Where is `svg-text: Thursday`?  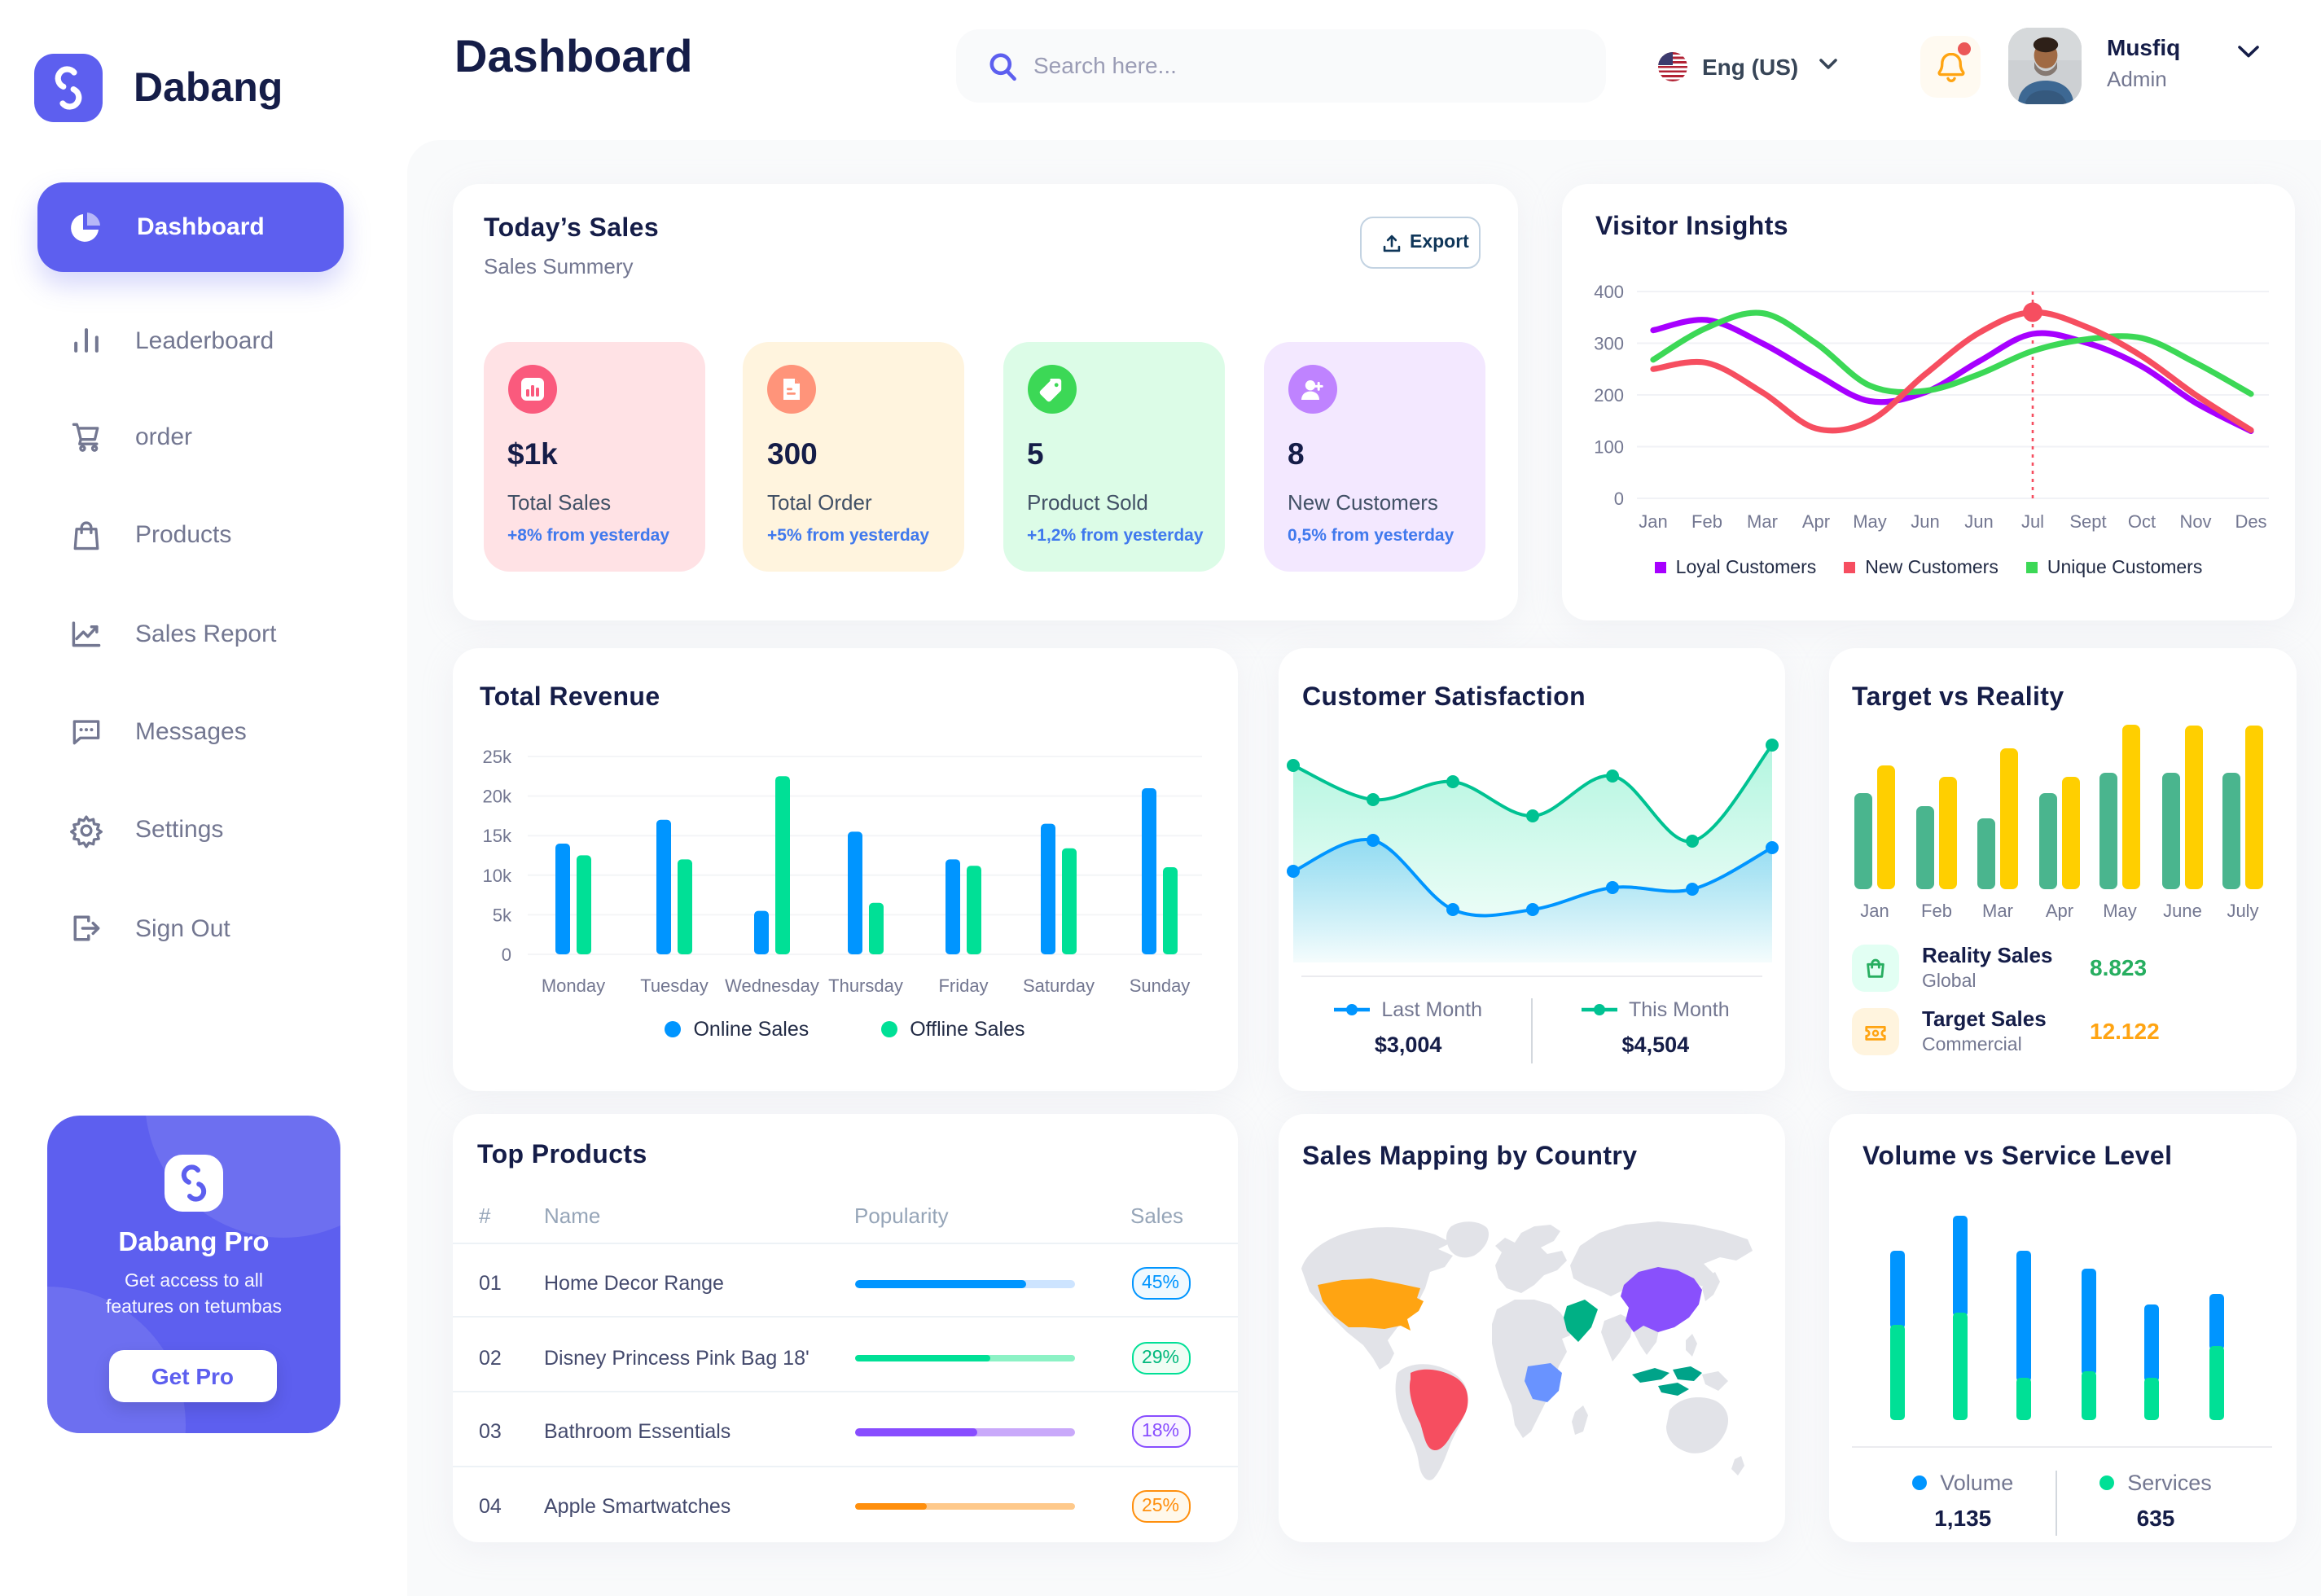 svg-text: Thursday is located at coordinates (864, 985).